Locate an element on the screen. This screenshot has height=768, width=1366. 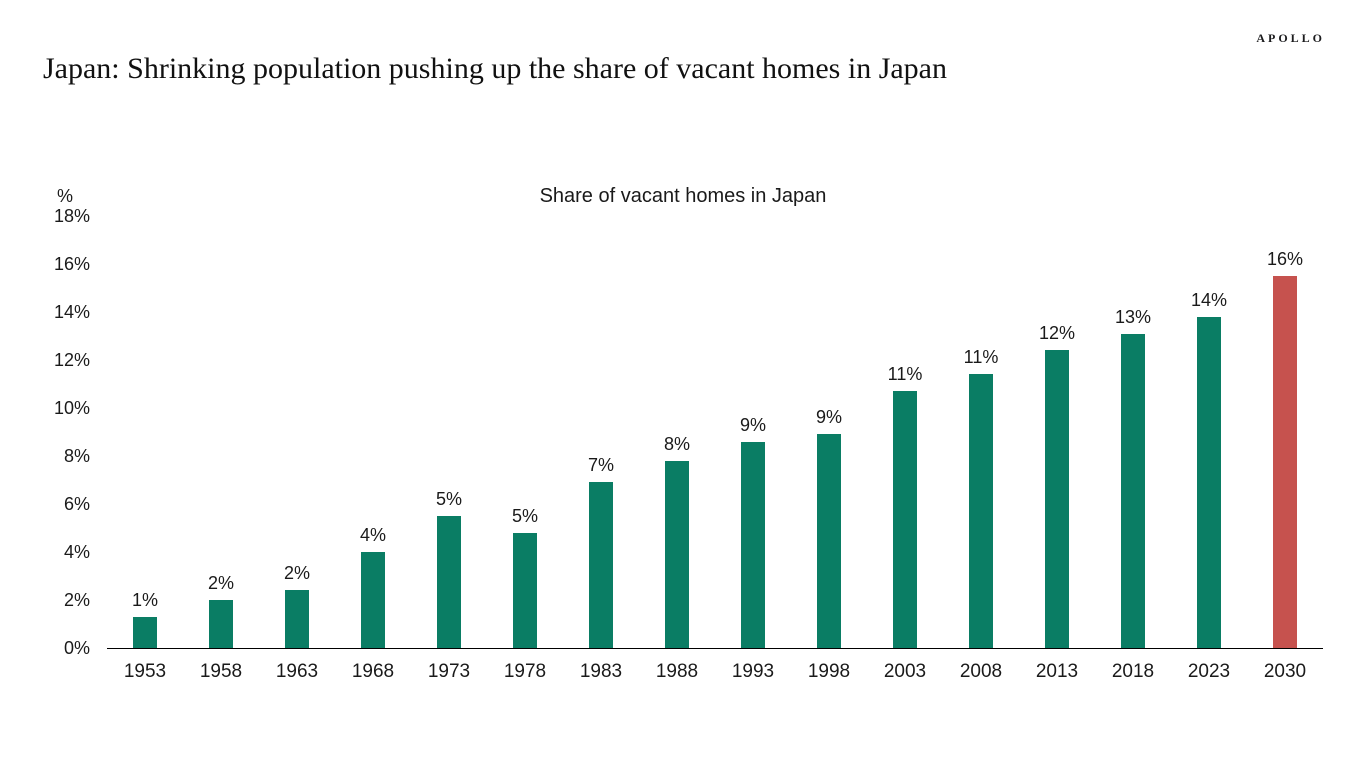
bar-1998 is located at coordinates (829, 541).